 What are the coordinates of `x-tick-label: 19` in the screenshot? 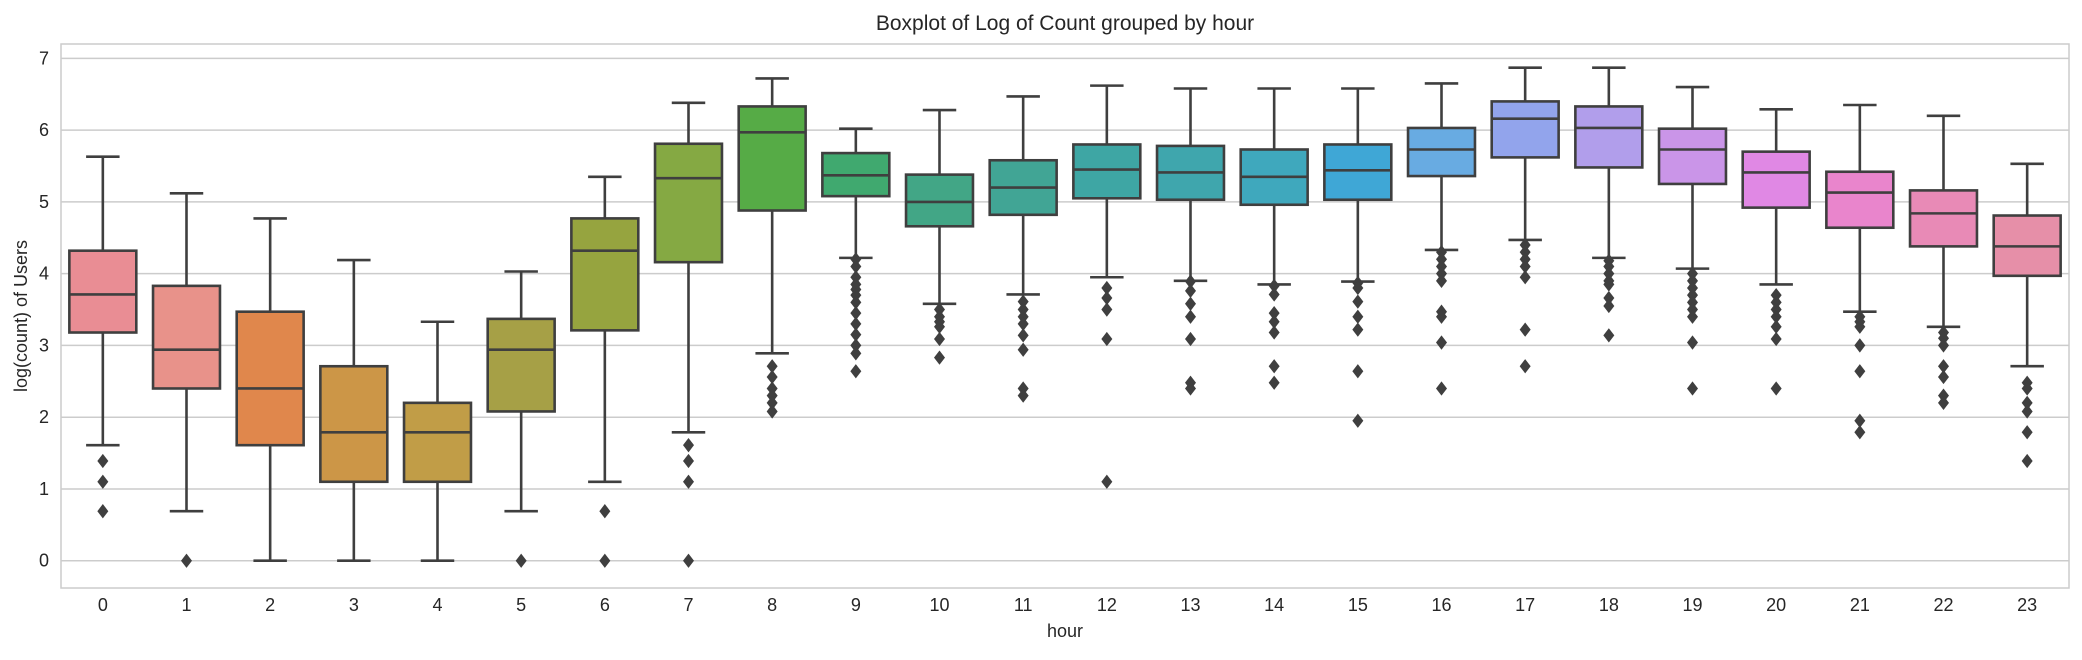 It's located at (1692, 605).